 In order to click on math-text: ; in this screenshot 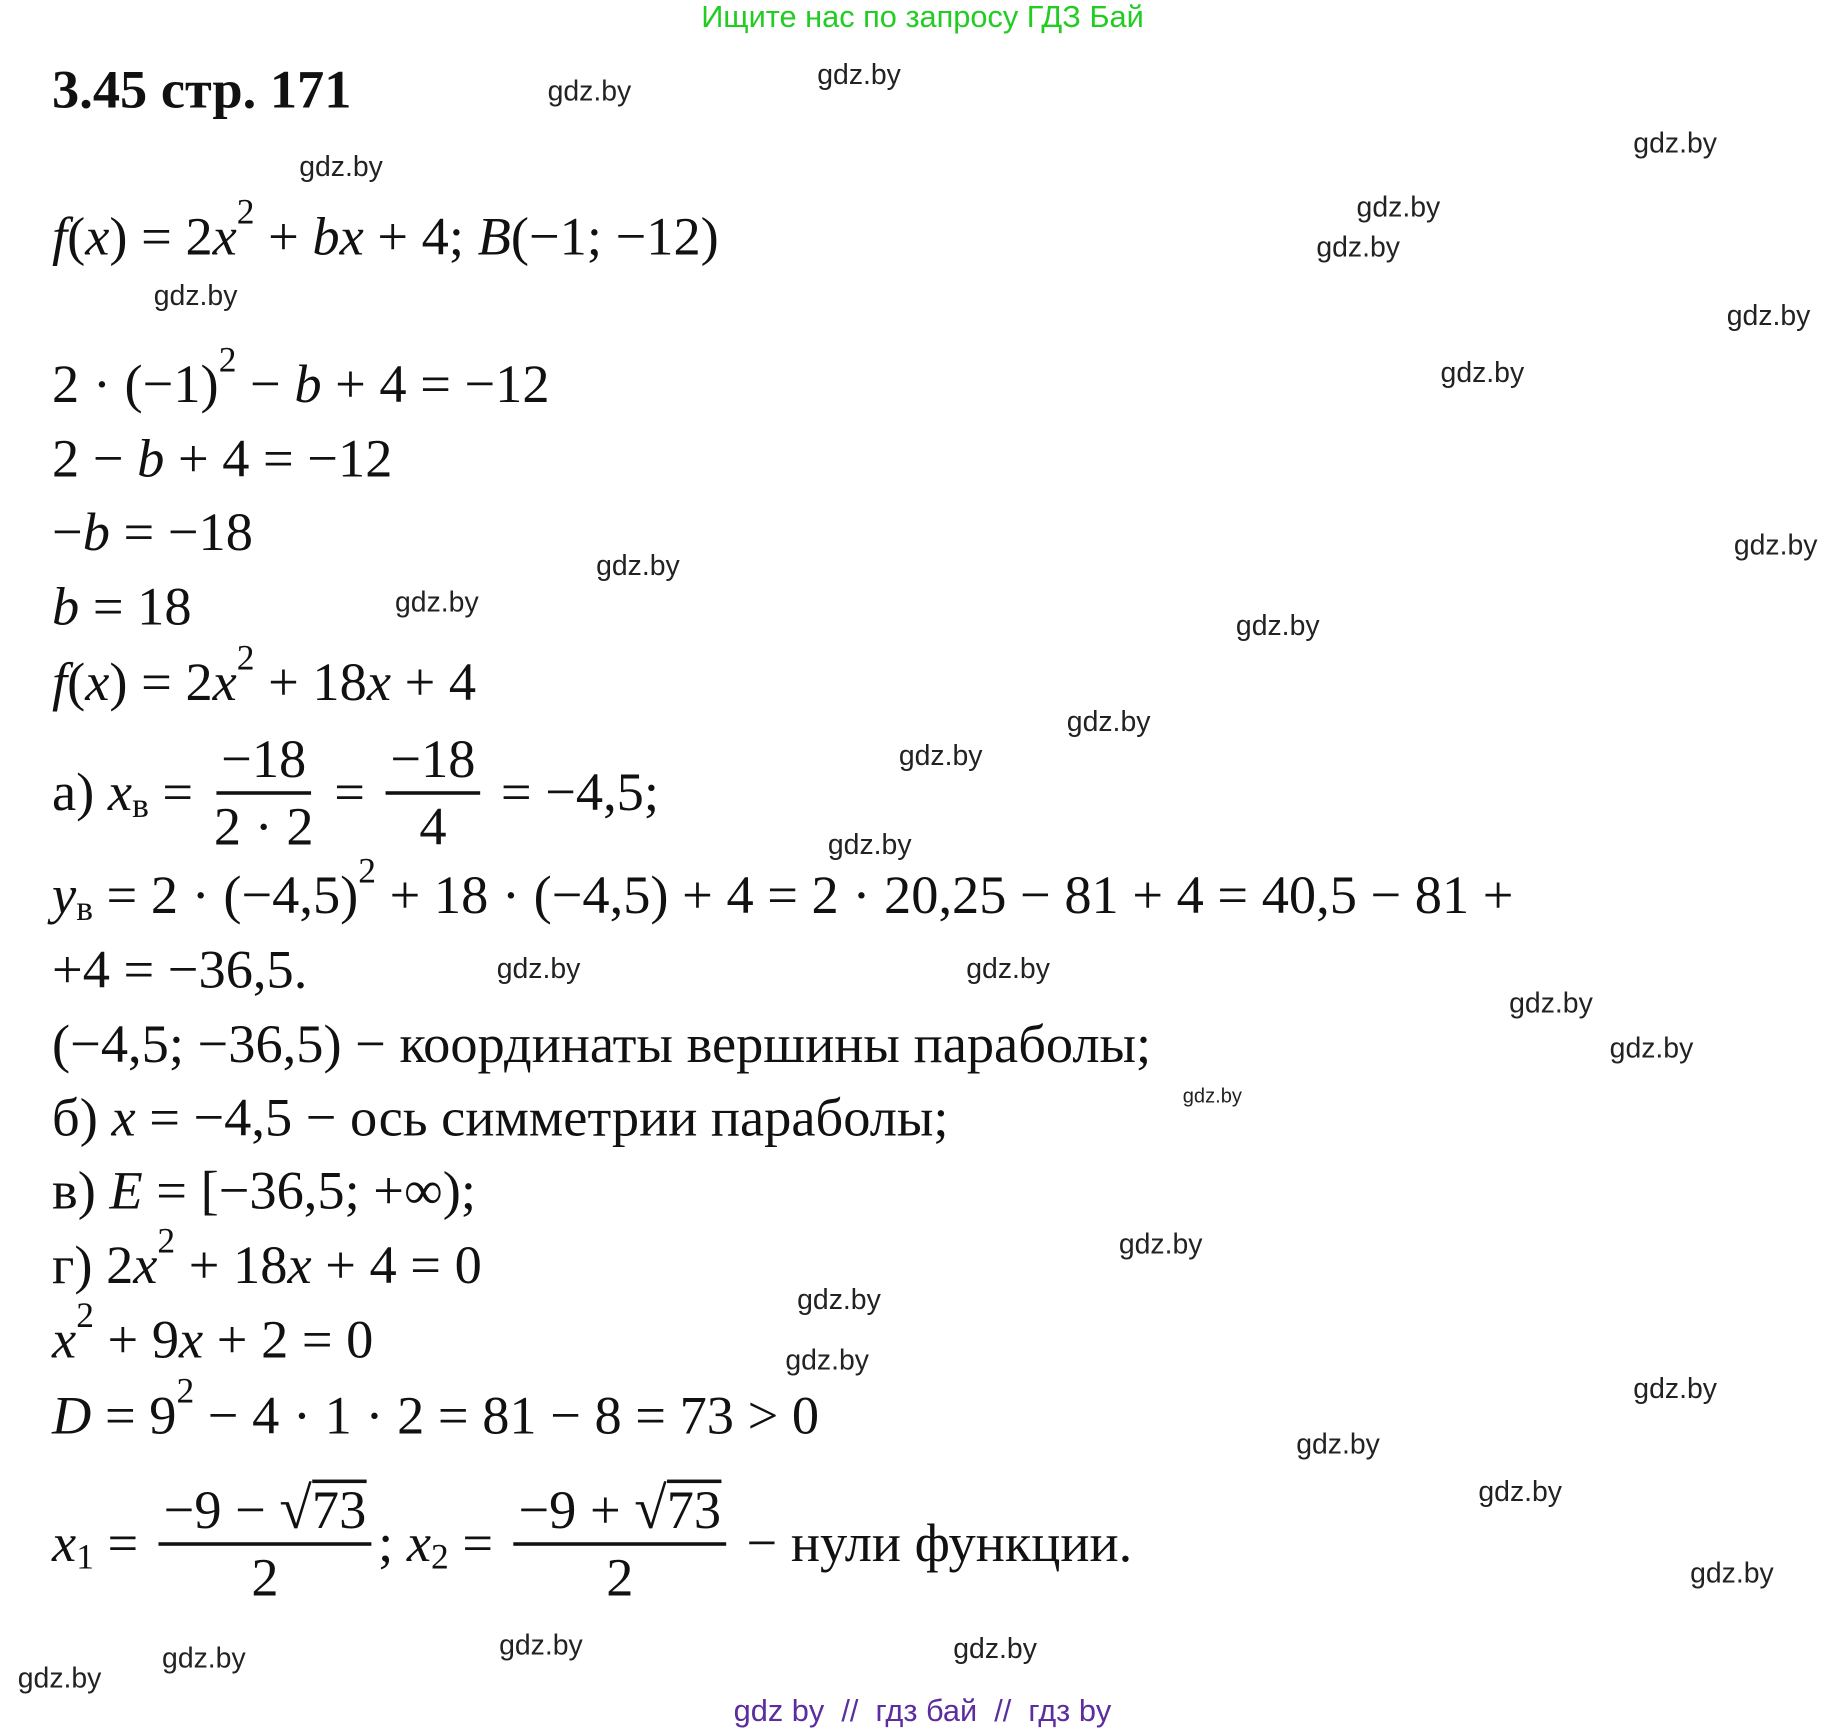, I will do `click(392, 1542)`.